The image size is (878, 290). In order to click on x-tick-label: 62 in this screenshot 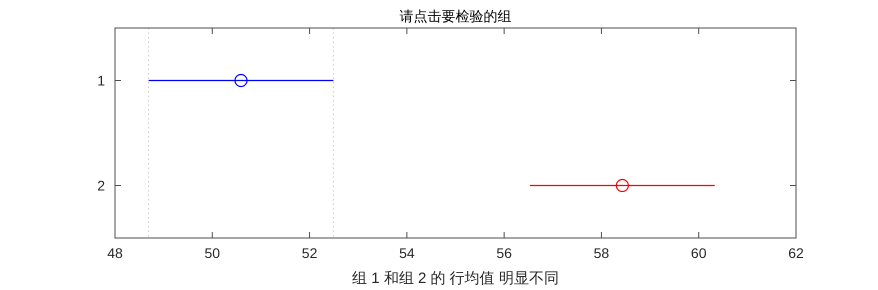, I will do `click(796, 253)`.